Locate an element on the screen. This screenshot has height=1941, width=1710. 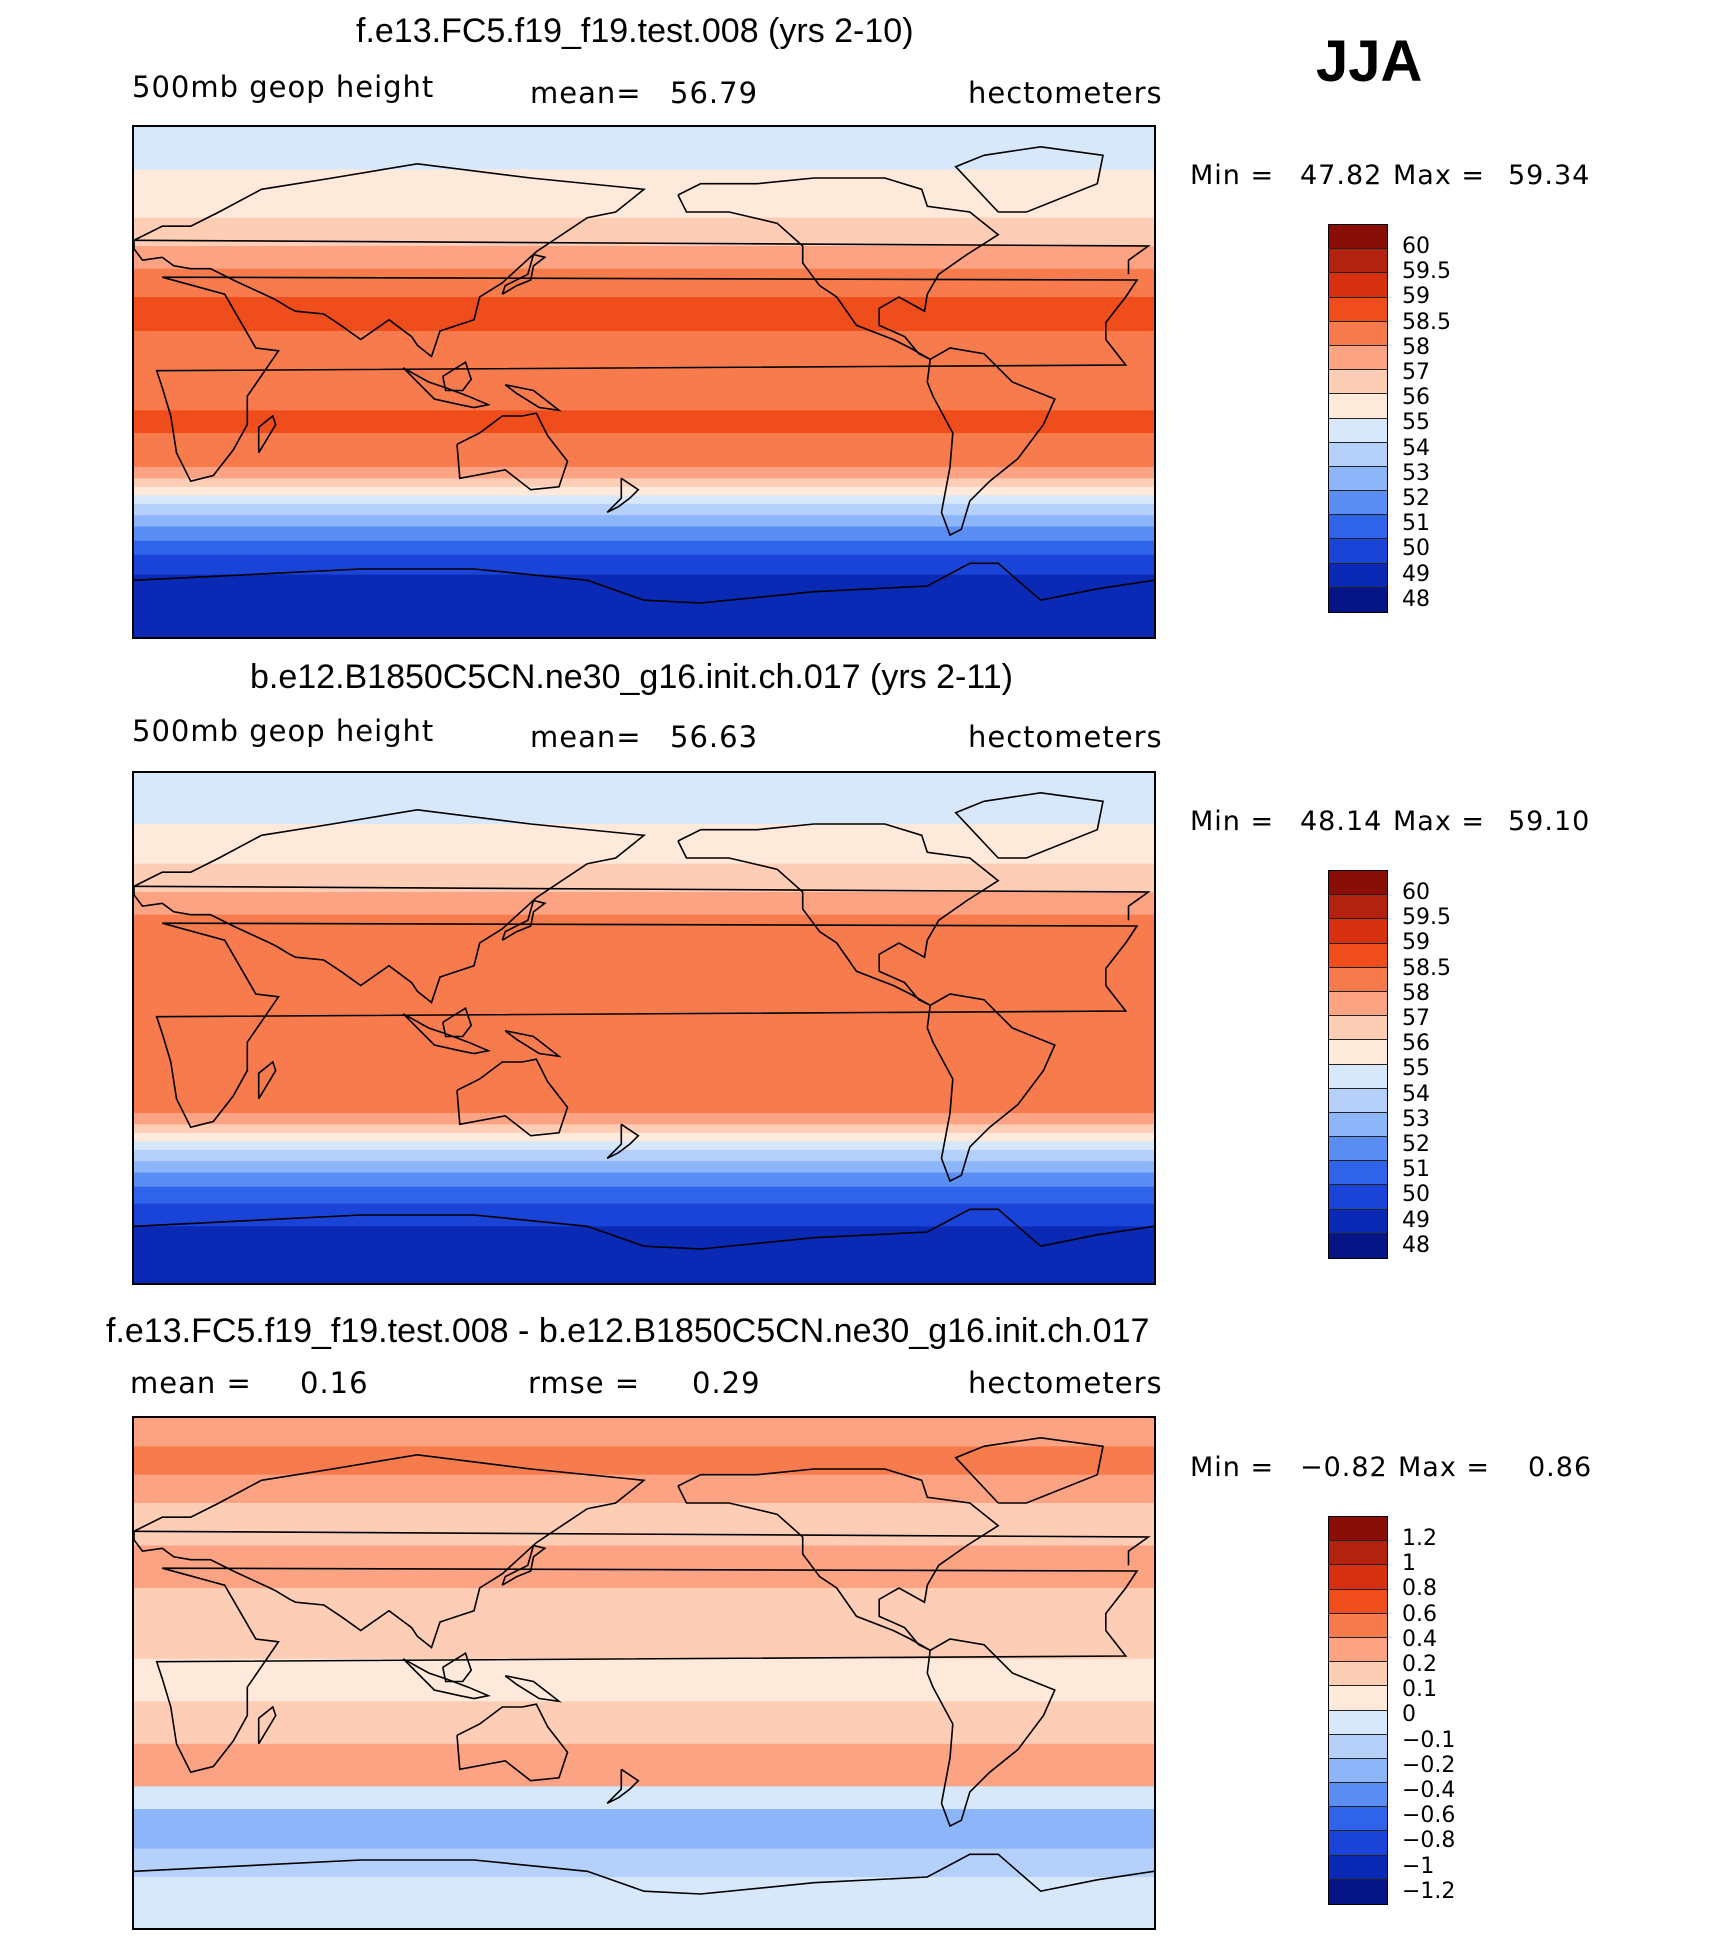
colorbar-tick-label: 0.1 is located at coordinates (1419, 1690).